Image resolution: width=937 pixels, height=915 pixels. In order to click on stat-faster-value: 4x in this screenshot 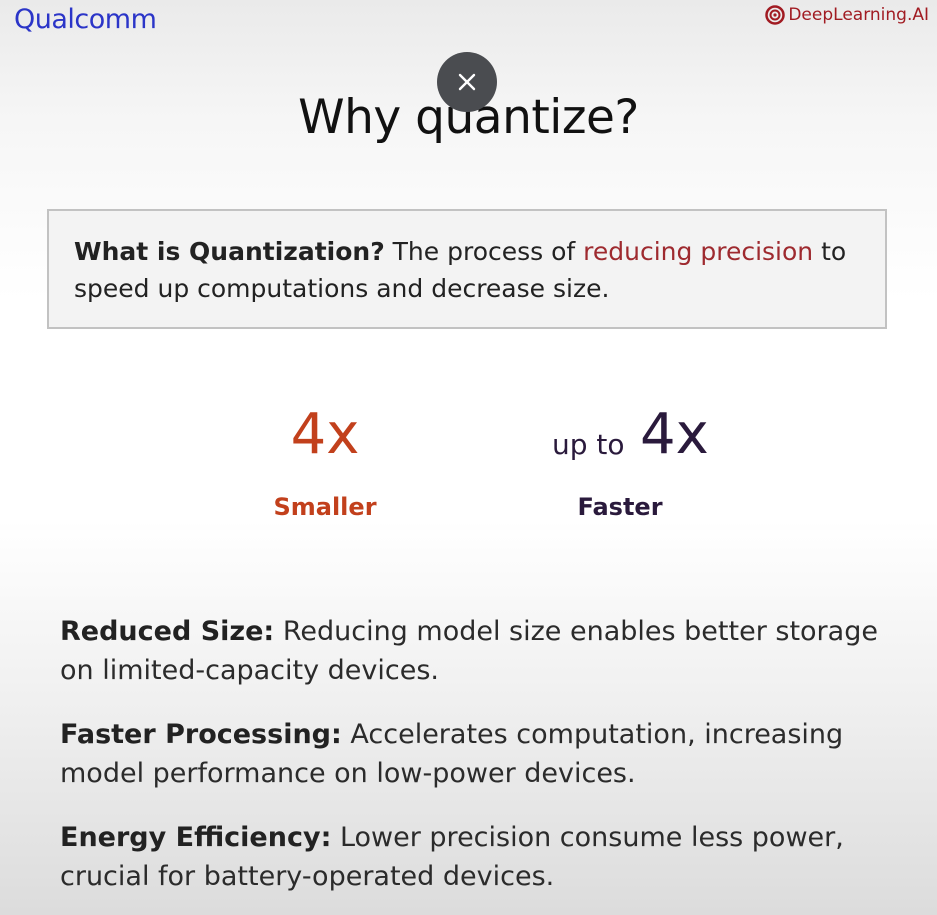, I will do `click(674, 434)`.